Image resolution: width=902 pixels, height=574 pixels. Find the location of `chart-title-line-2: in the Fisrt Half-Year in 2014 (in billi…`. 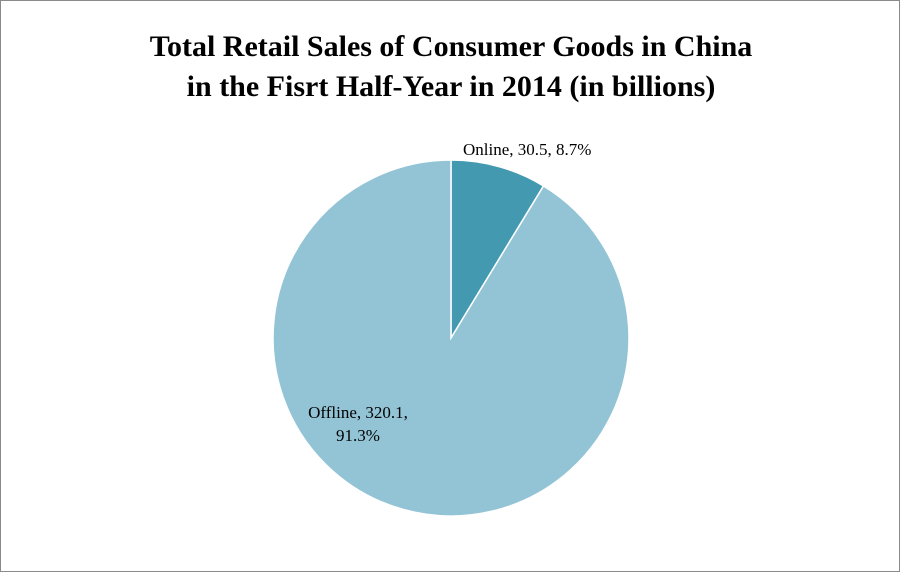

chart-title-line-2: in the Fisrt Half-Year in 2014 (in billi… is located at coordinates (451, 86).